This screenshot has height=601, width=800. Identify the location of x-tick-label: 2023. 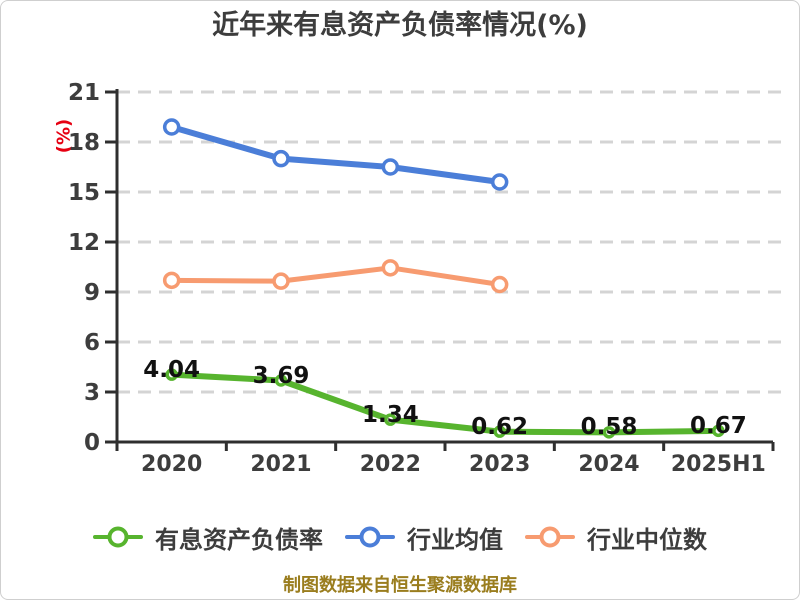
(499, 464).